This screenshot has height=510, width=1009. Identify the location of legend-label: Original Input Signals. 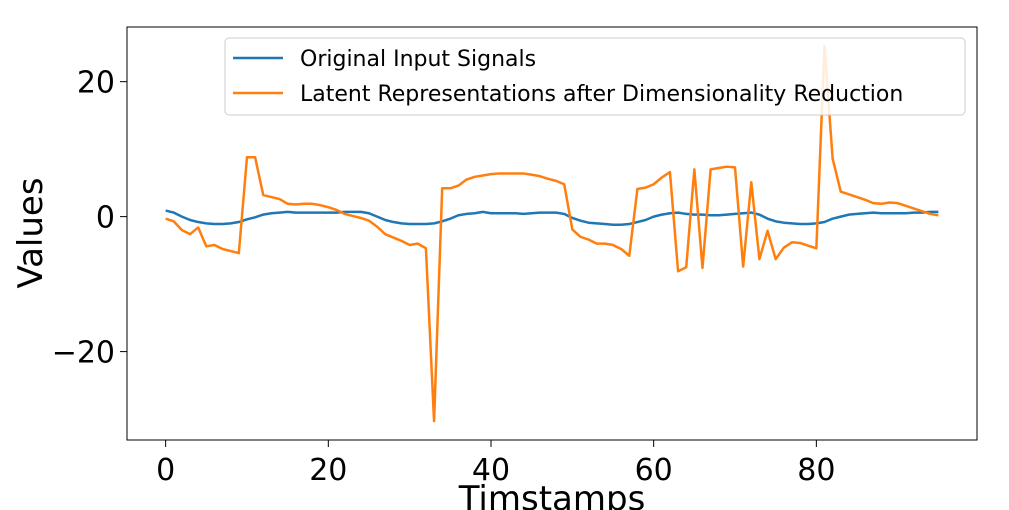
(418, 59).